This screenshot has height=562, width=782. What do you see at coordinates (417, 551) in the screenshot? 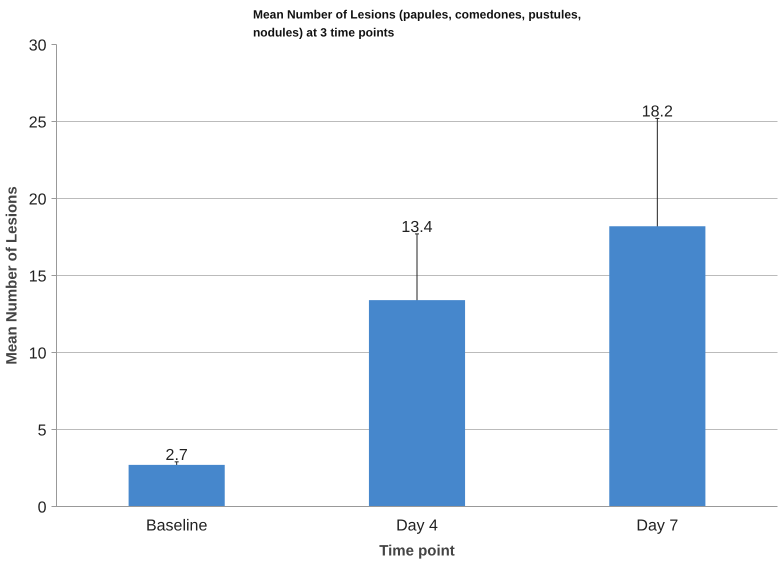
I see `x-axis-title: Time point` at bounding box center [417, 551].